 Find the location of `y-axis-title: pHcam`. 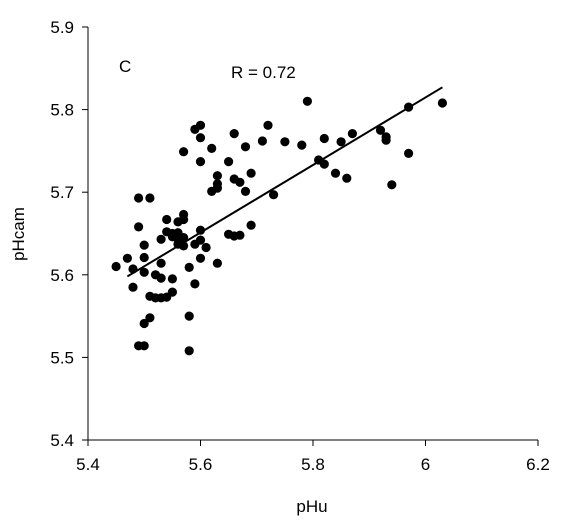

y-axis-title: pHcam is located at coordinates (18, 234).